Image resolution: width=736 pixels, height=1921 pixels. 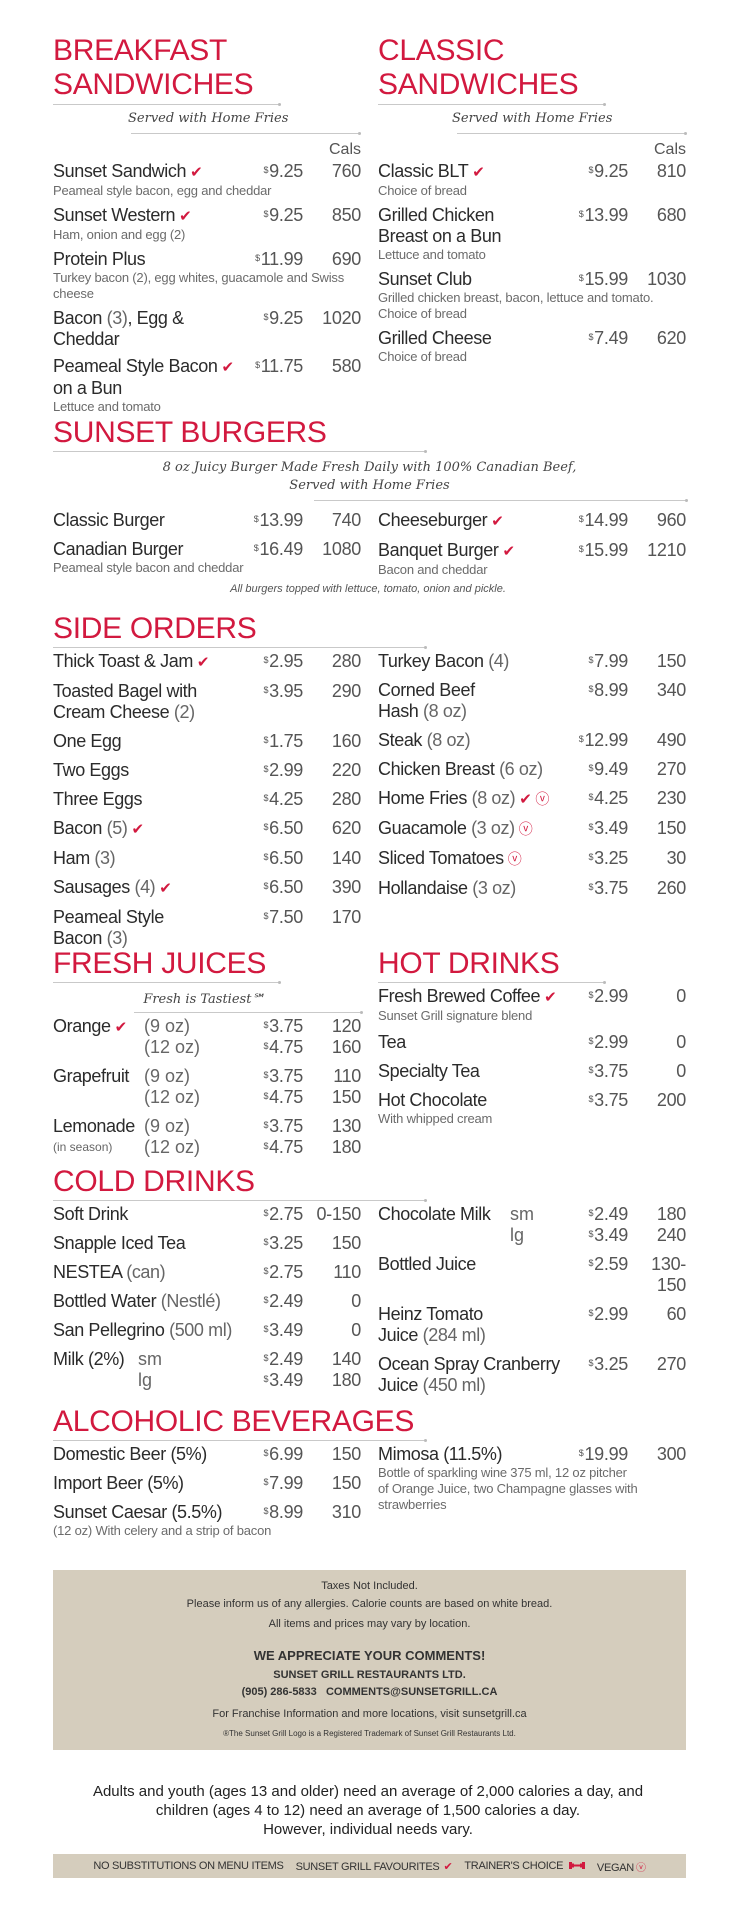 What do you see at coordinates (532, 1325) in the screenshot?
I see `menu-item: Heinz Tomato Juice (284 ml) $2.99 60` at bounding box center [532, 1325].